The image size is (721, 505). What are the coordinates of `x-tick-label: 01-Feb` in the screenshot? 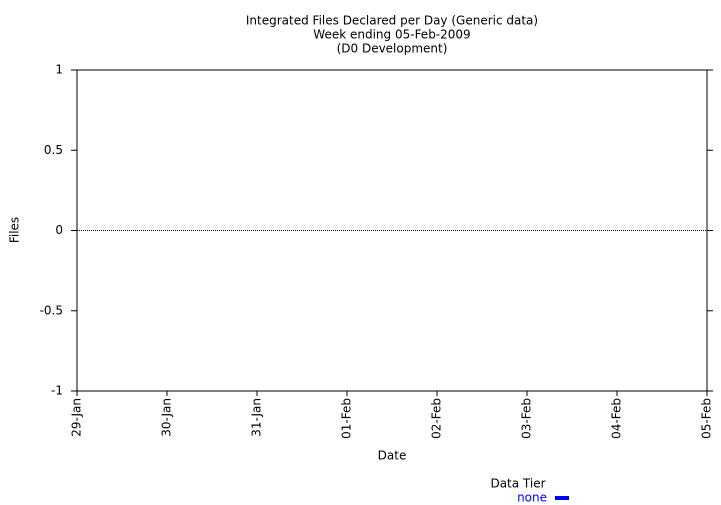 It's located at (347, 418).